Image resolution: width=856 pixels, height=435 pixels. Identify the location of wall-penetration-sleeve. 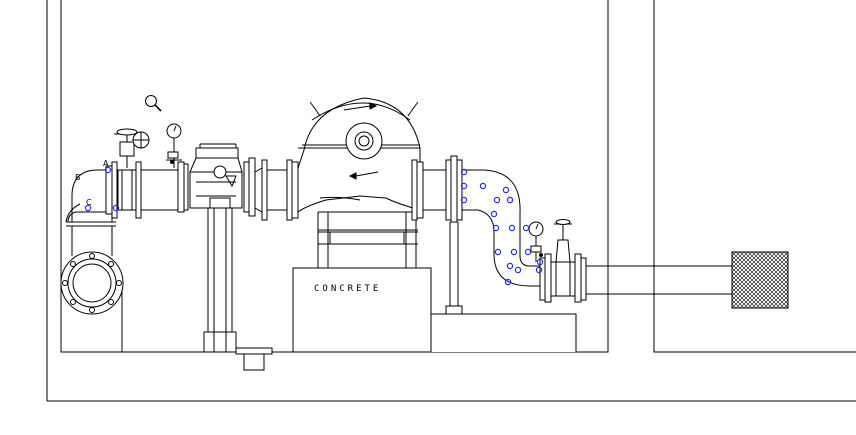
(760, 280).